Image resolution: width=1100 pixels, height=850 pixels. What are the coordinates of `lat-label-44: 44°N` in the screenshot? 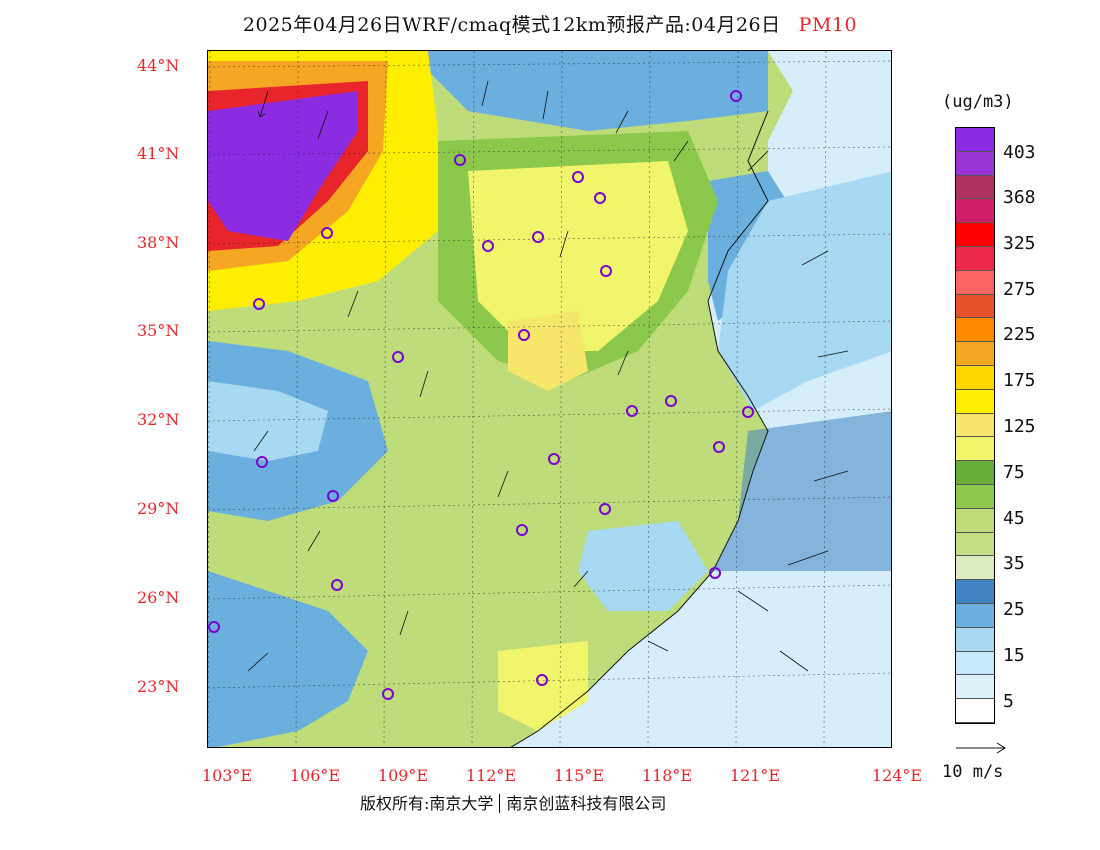 It's located at (158, 65).